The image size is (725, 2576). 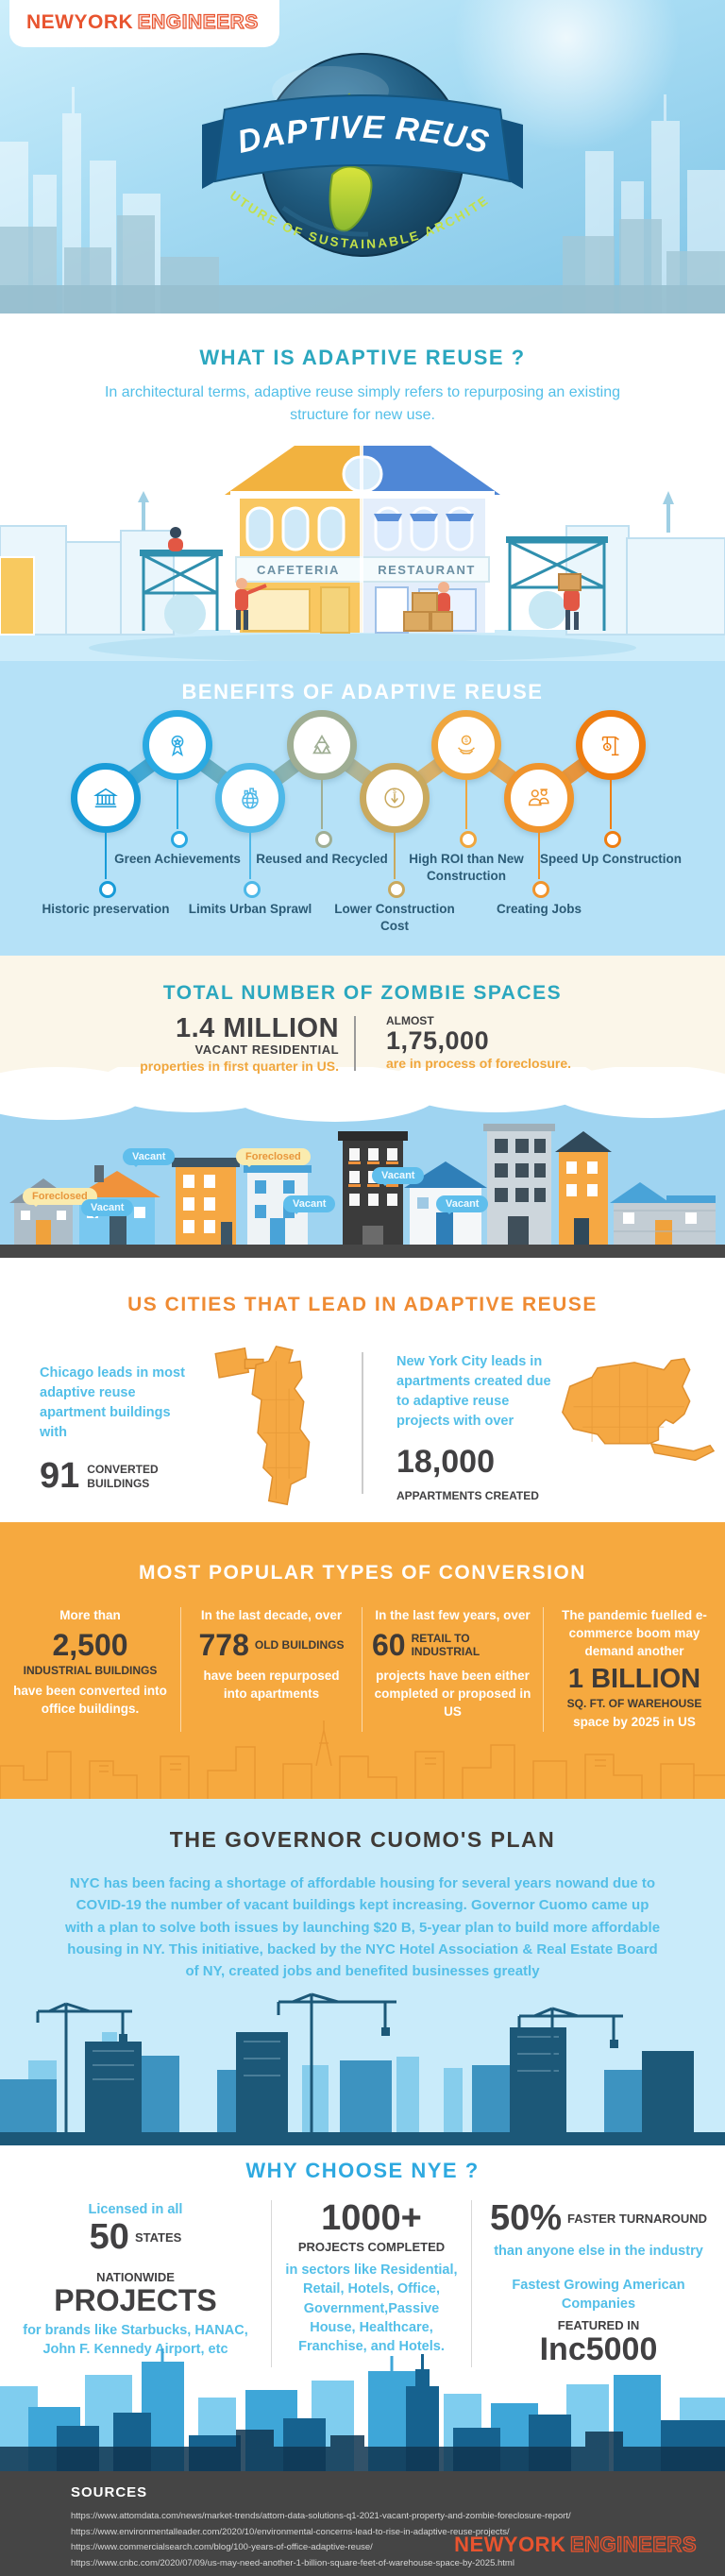 What do you see at coordinates (135, 2300) in the screenshot?
I see `col1-mid-value: PROJECTS` at bounding box center [135, 2300].